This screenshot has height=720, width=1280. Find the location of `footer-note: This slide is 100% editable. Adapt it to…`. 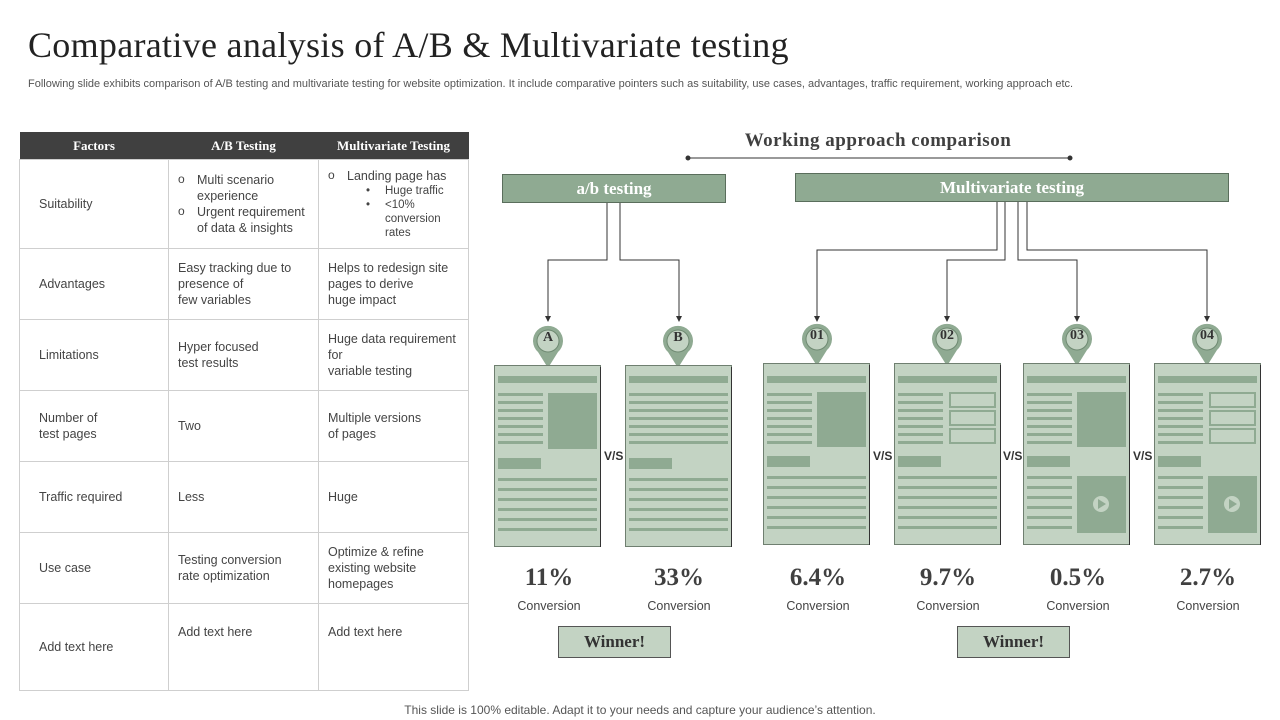

footer-note: This slide is 100% editable. Adapt it to… is located at coordinates (640, 710).